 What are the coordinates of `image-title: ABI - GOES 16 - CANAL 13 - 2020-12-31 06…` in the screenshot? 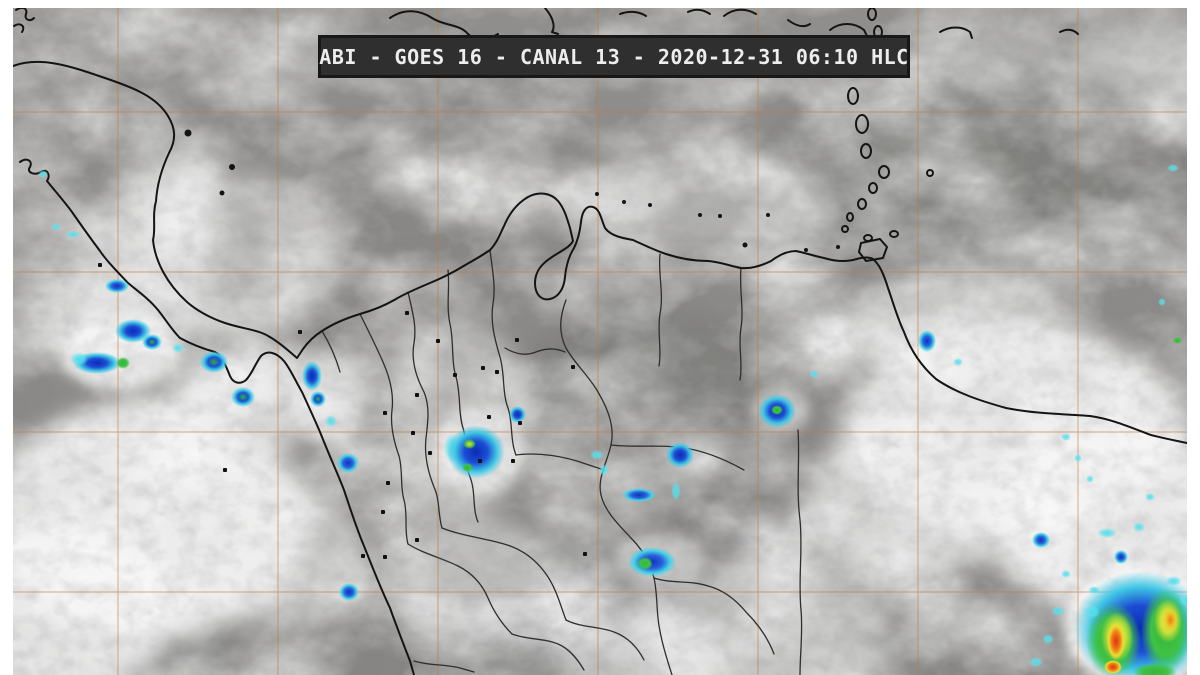 It's located at (614, 56).